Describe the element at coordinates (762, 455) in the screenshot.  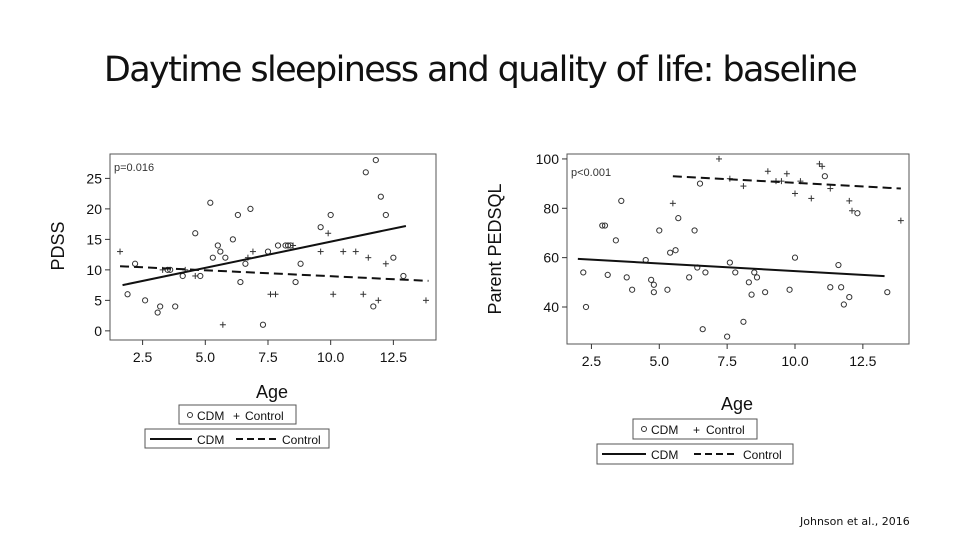
I see `legend-lines-control: Control` at that location.